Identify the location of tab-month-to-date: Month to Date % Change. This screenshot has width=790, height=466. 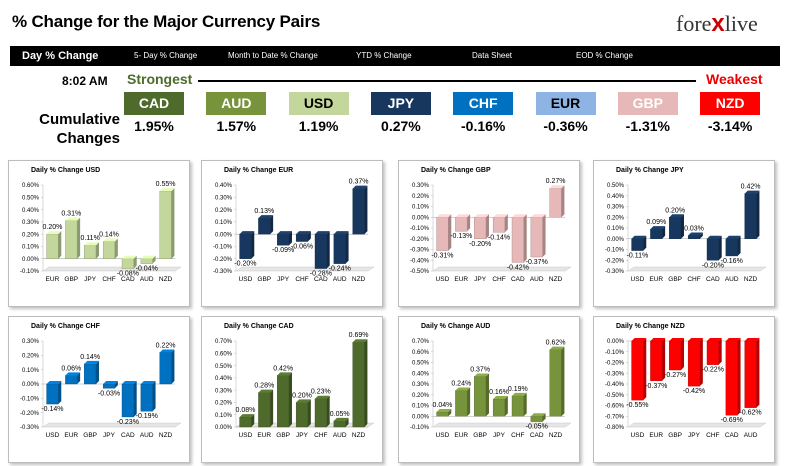
(273, 55).